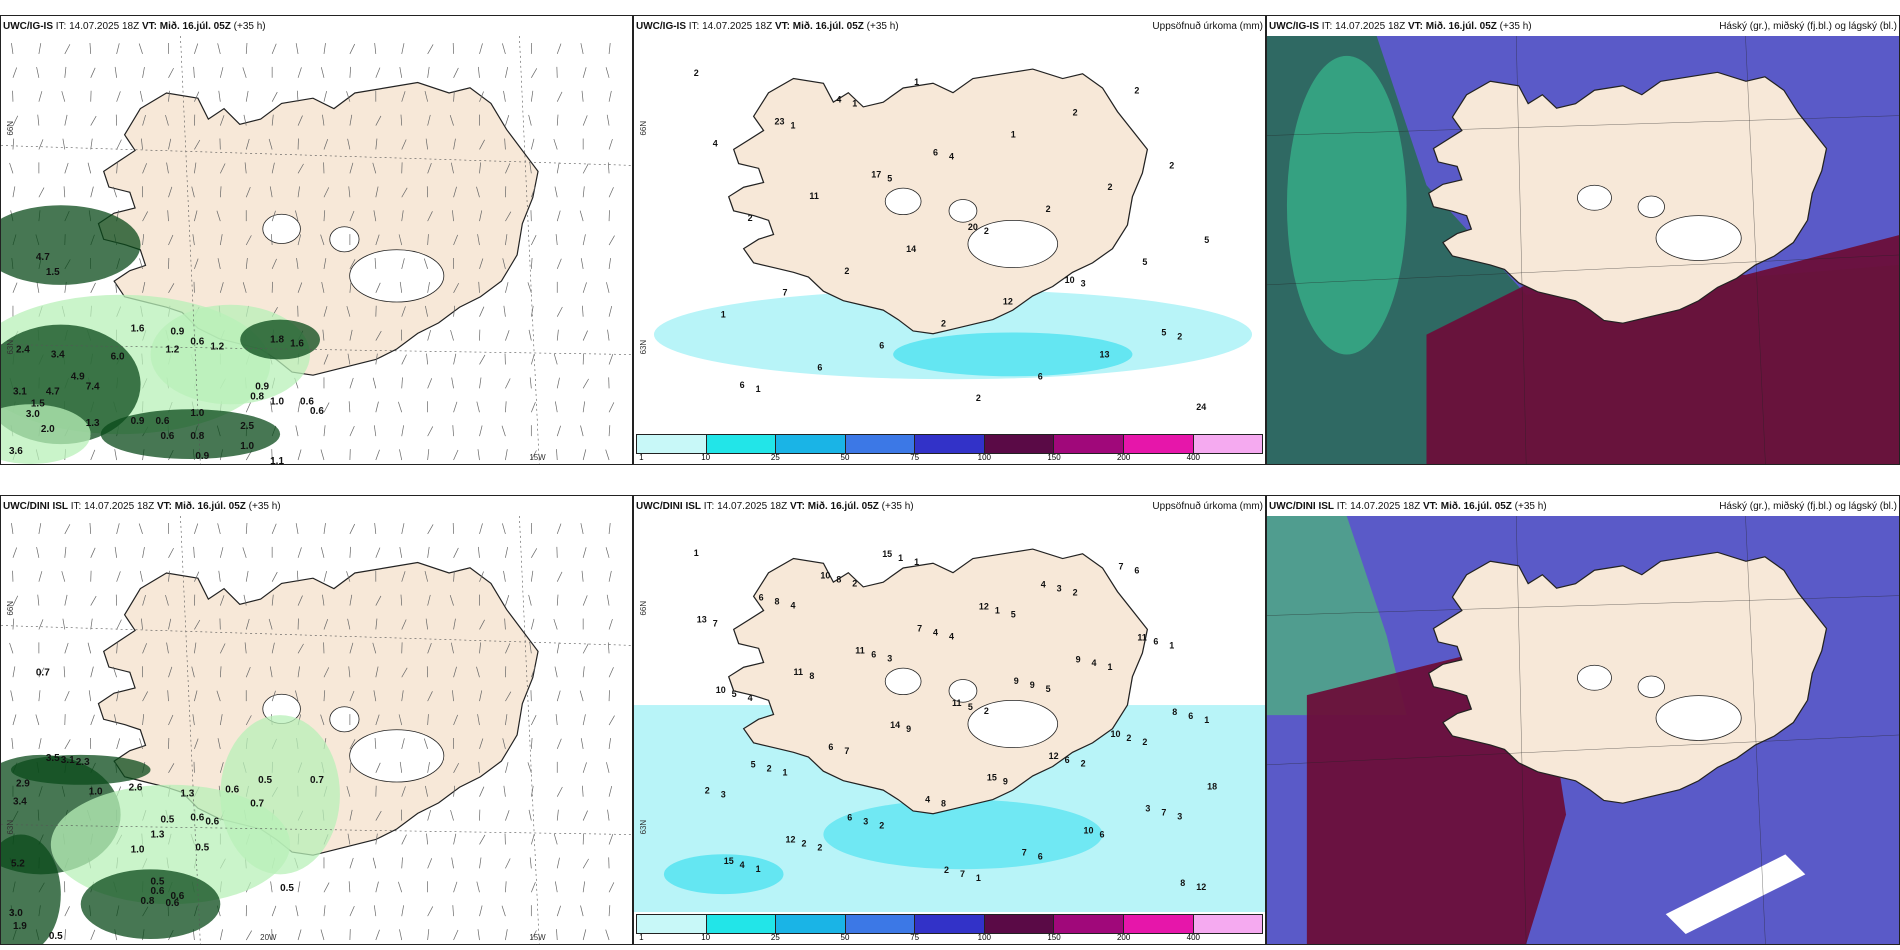 The height and width of the screenshot is (950, 1900). I want to click on value-label: 0.5, so click(287, 888).